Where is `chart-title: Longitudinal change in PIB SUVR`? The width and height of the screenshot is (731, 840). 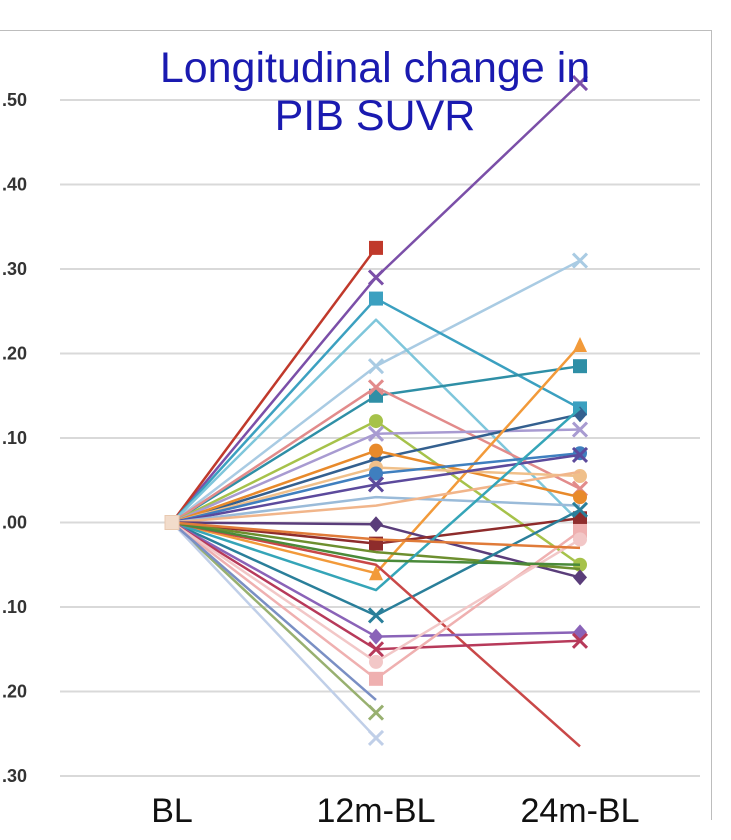
chart-title: Longitudinal change in PIB SUVR is located at coordinates (375, 92).